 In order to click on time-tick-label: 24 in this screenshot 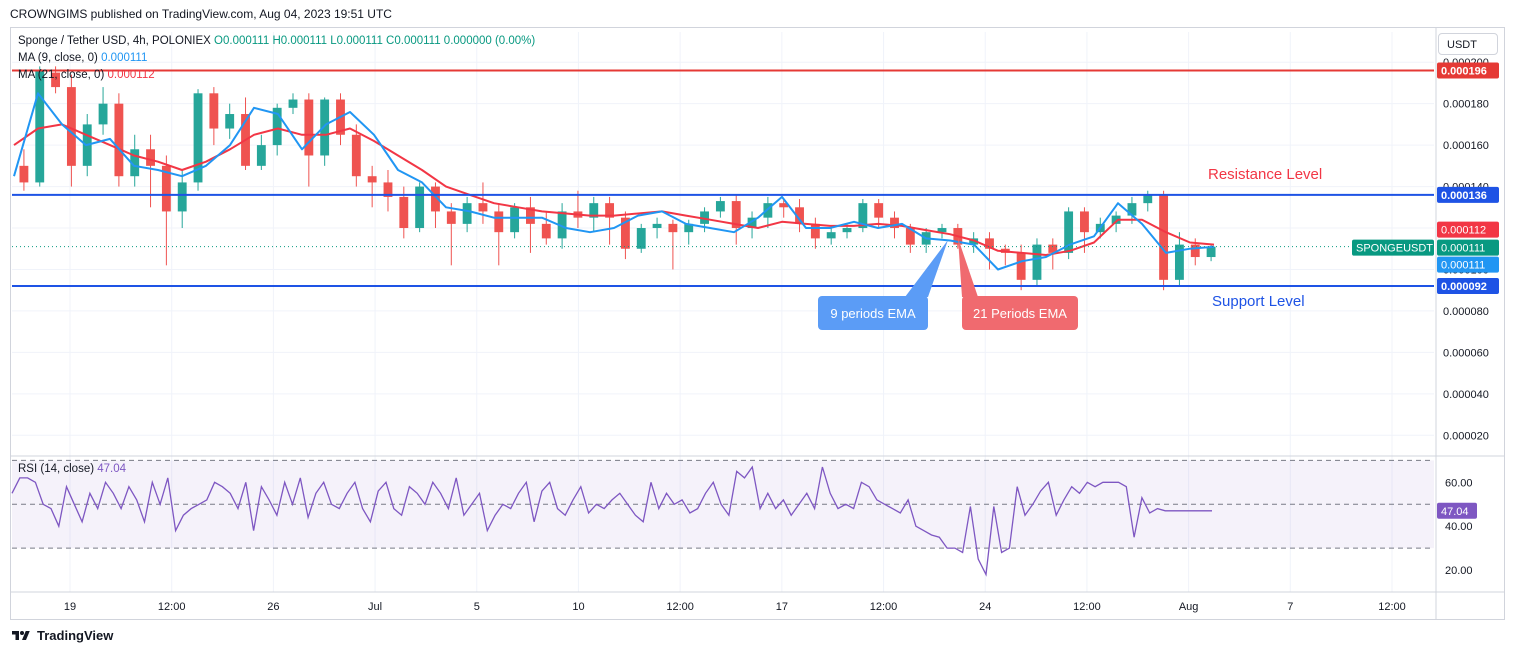, I will do `click(985, 607)`.